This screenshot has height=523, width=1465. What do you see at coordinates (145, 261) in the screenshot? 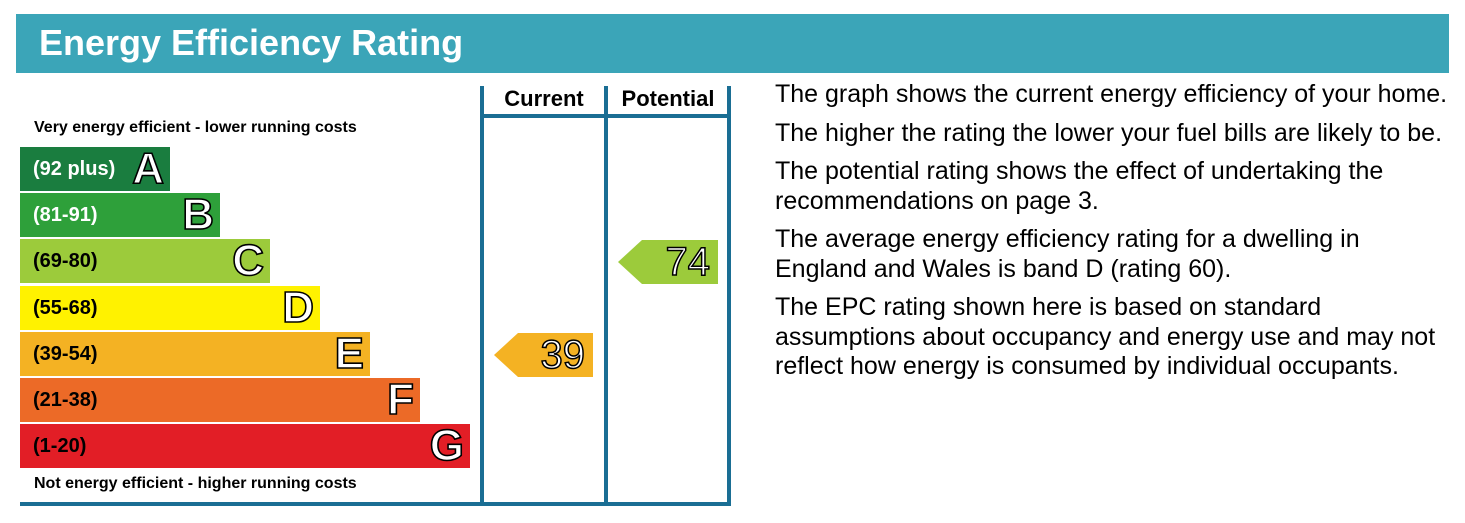
I see `band-c: (69-80) C` at bounding box center [145, 261].